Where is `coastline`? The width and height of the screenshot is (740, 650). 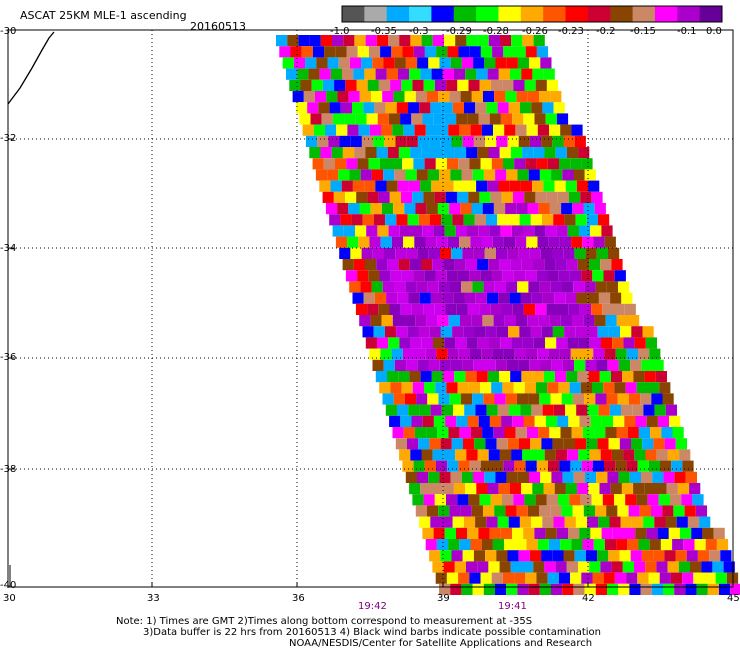 coastline is located at coordinates (31, 68).